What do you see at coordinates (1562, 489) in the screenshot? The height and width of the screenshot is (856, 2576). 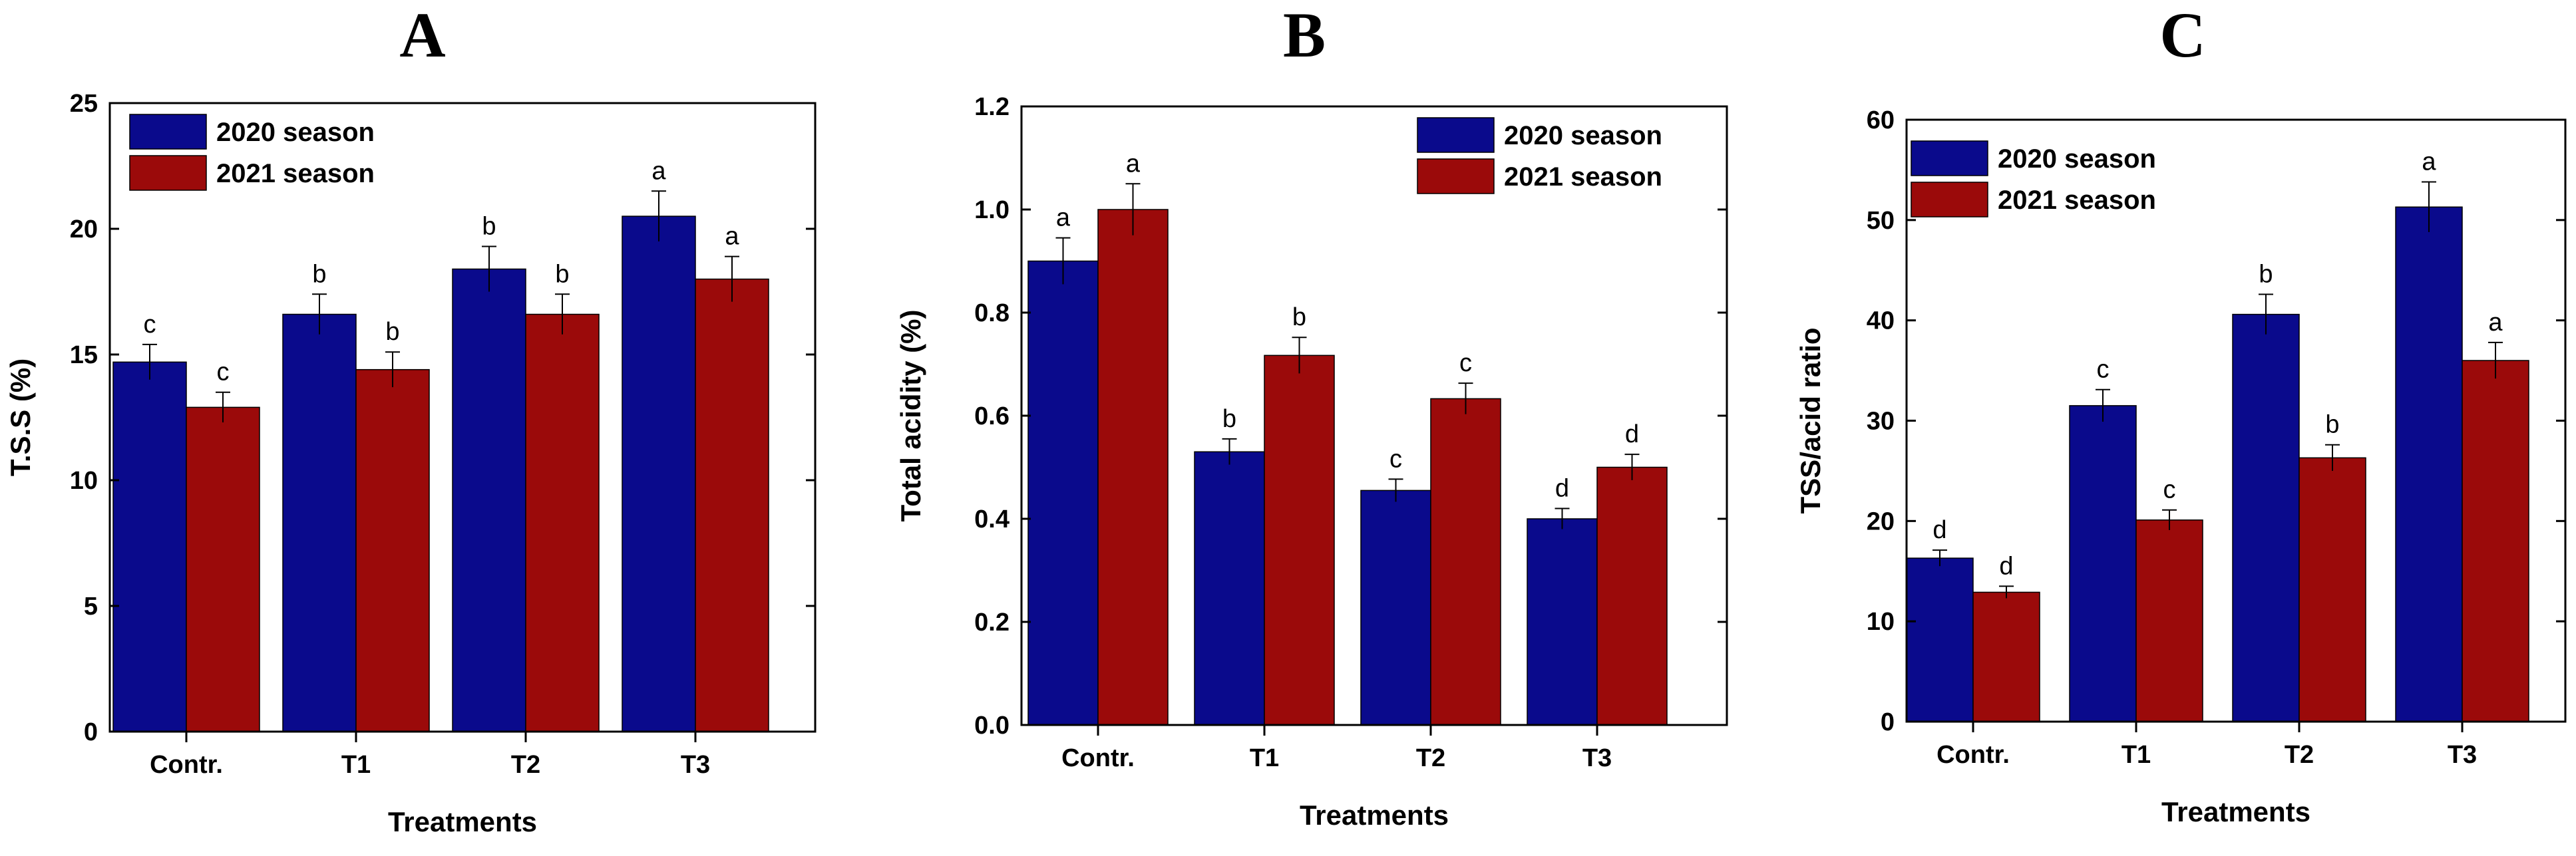 I see `significance-letter-b-2020-season-t3: d` at bounding box center [1562, 489].